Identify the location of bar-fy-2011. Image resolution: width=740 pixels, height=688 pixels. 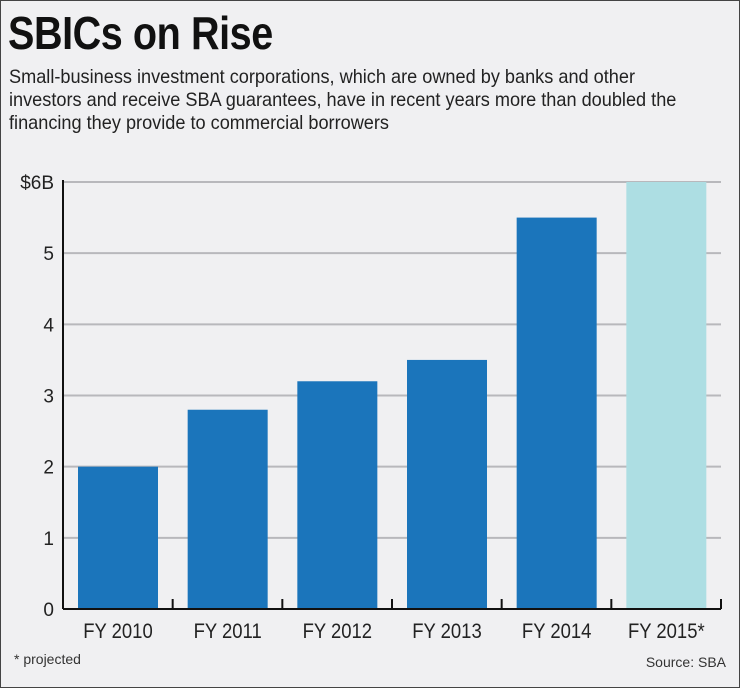
(227, 509).